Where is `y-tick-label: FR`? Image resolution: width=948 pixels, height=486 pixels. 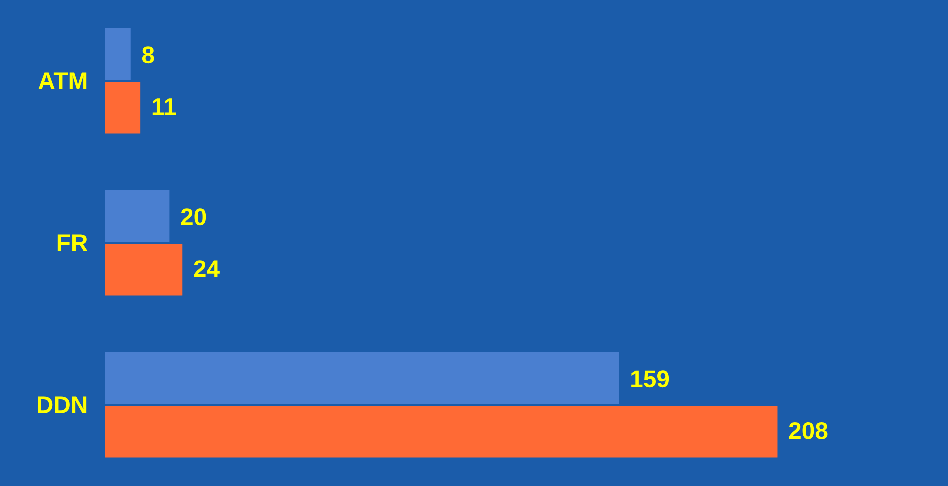
y-tick-label: FR is located at coordinates (73, 243).